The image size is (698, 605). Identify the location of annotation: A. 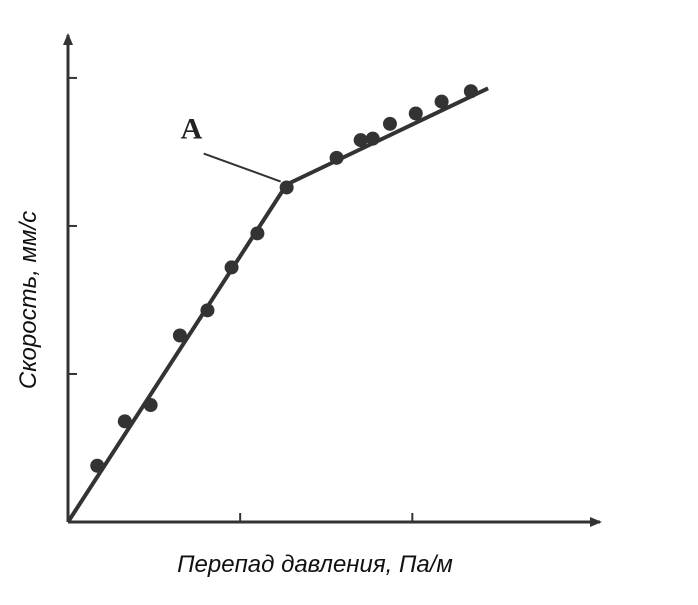
(192, 129).